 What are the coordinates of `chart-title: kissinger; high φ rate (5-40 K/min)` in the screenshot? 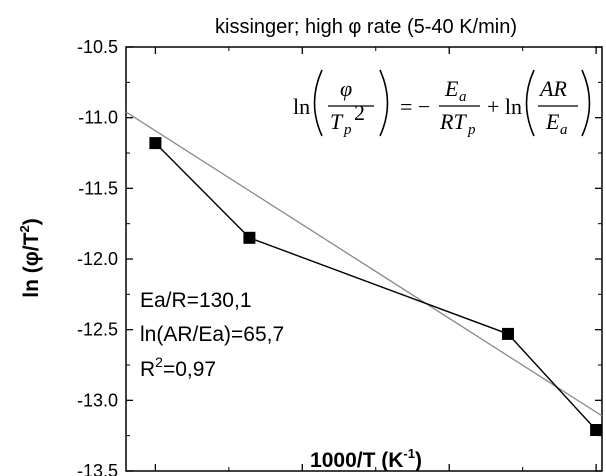 It's located at (366, 27).